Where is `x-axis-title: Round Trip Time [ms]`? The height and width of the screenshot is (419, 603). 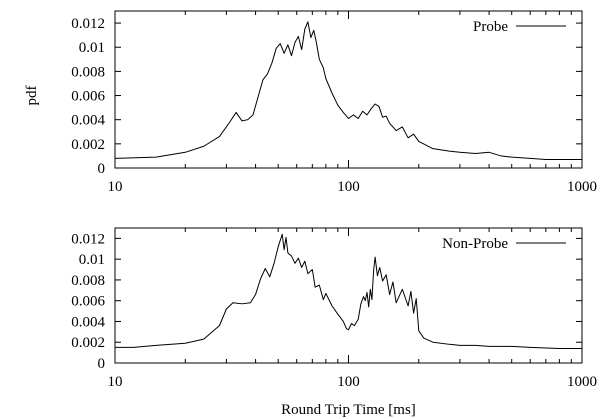 x-axis-title: Round Trip Time [ms] is located at coordinates (348, 410).